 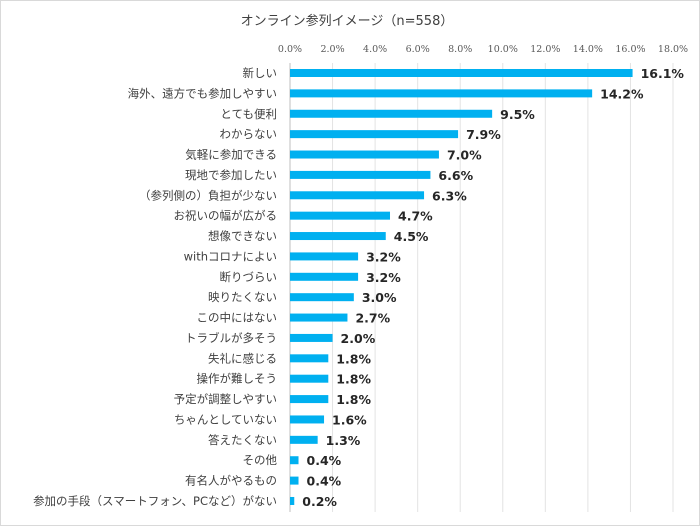 I want to click on category-label: 操作が難しそう, so click(x=237, y=379).